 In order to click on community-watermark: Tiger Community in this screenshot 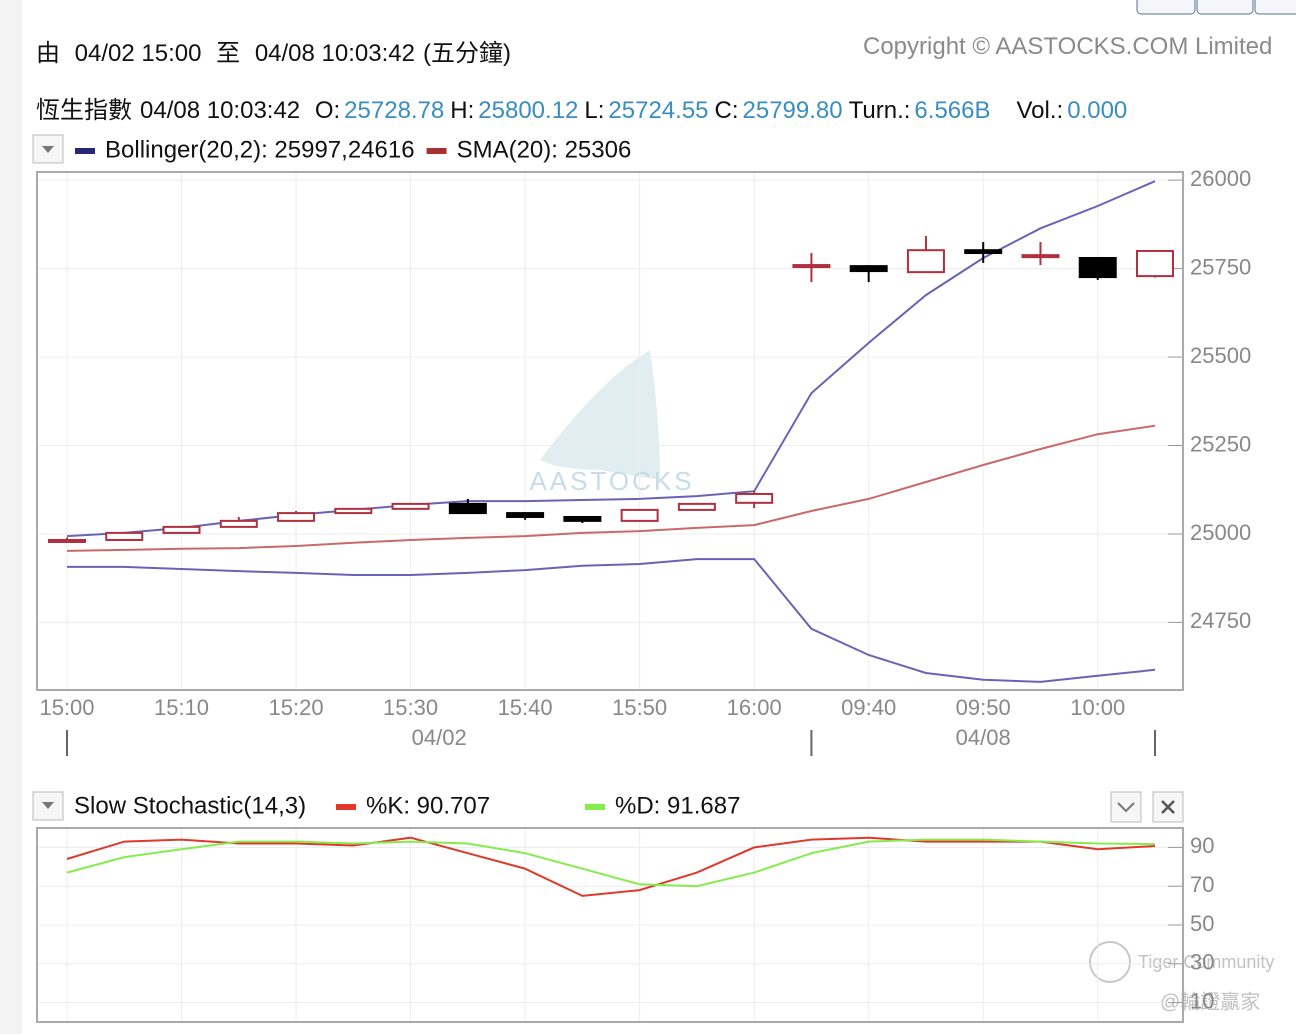, I will do `click(1206, 962)`.